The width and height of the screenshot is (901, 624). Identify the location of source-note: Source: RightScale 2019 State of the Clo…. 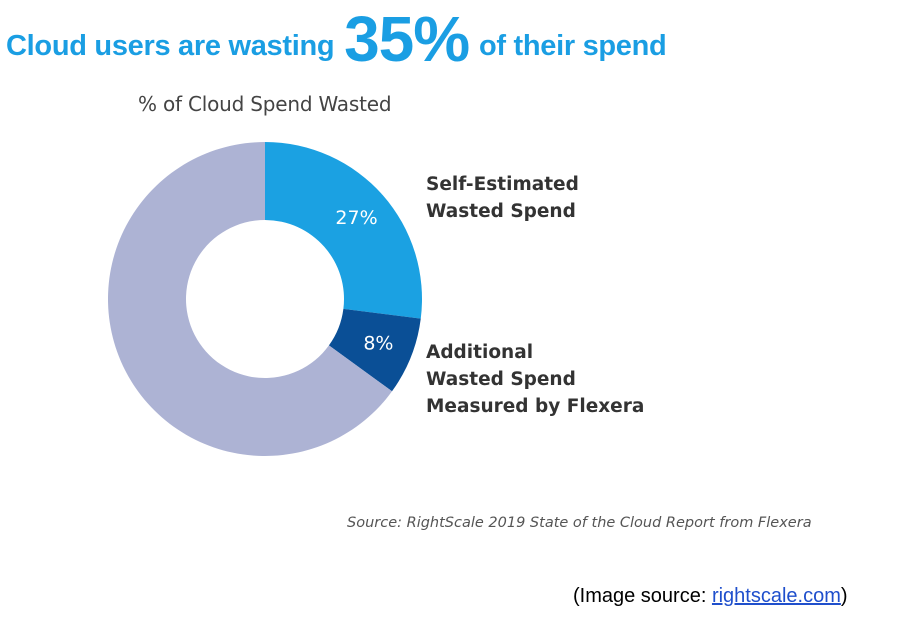
(579, 523).